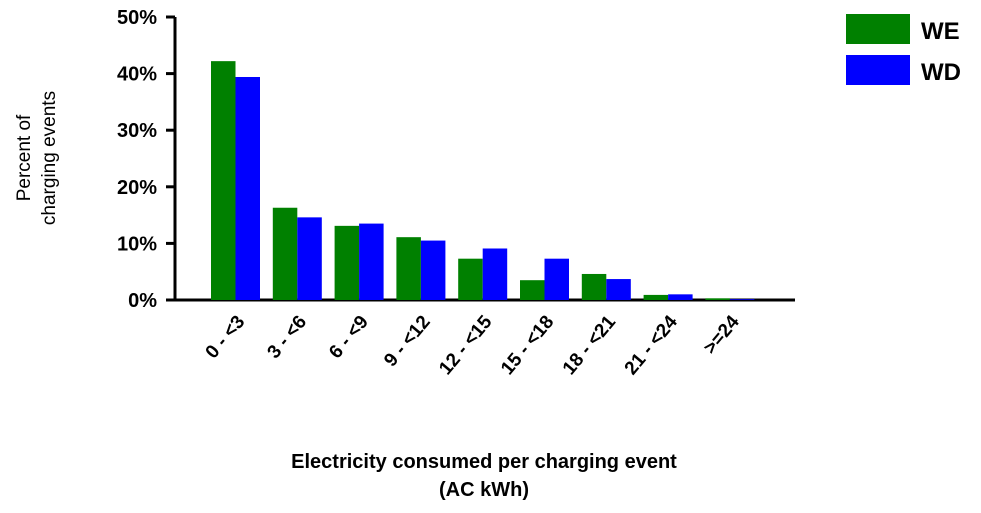 The image size is (981, 513). Describe the element at coordinates (878, 29) in the screenshot. I see `legend-swatch-we` at that location.